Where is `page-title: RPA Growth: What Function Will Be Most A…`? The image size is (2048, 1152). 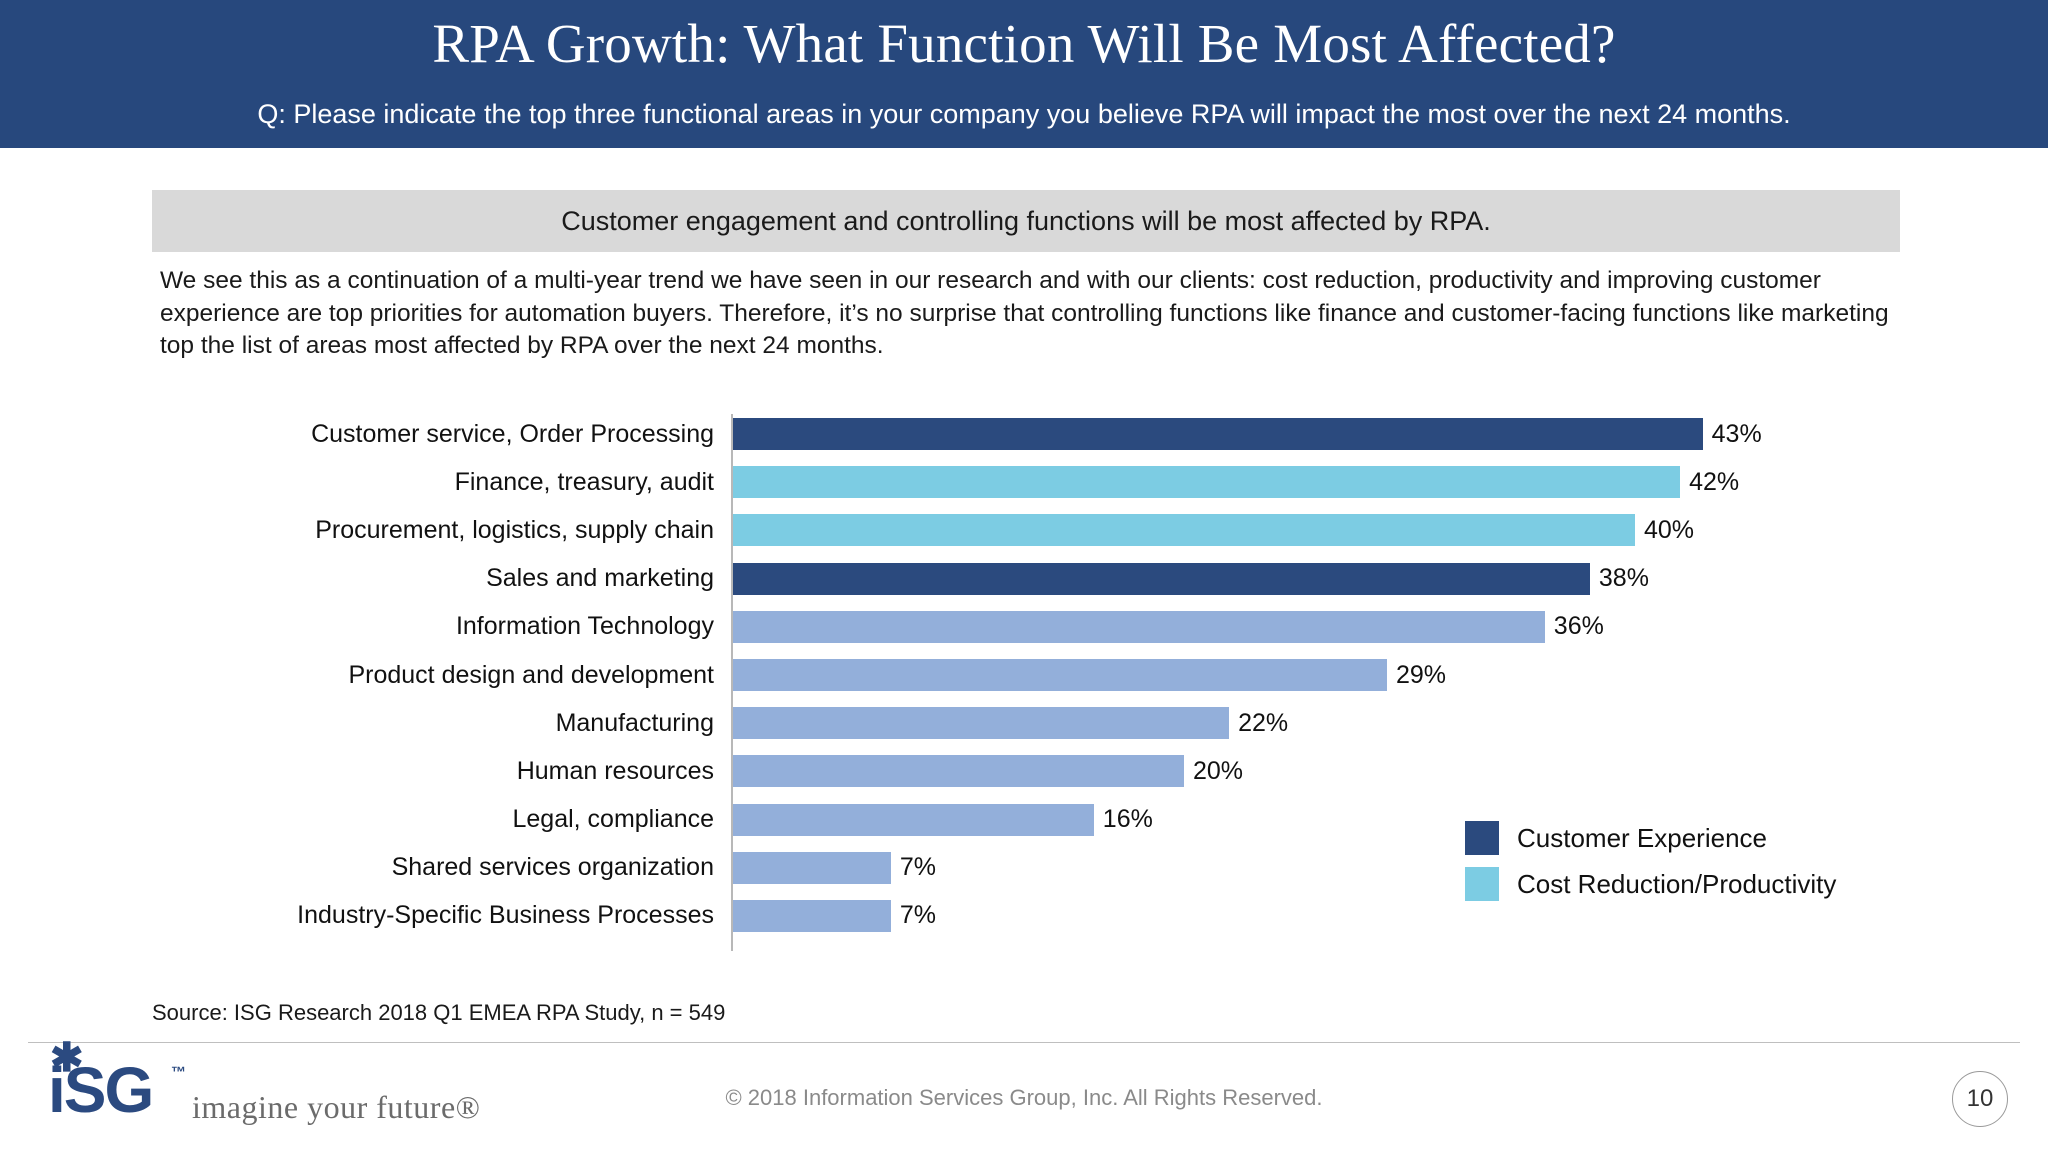
page-title: RPA Growth: What Function Will Be Most A… is located at coordinates (1024, 43).